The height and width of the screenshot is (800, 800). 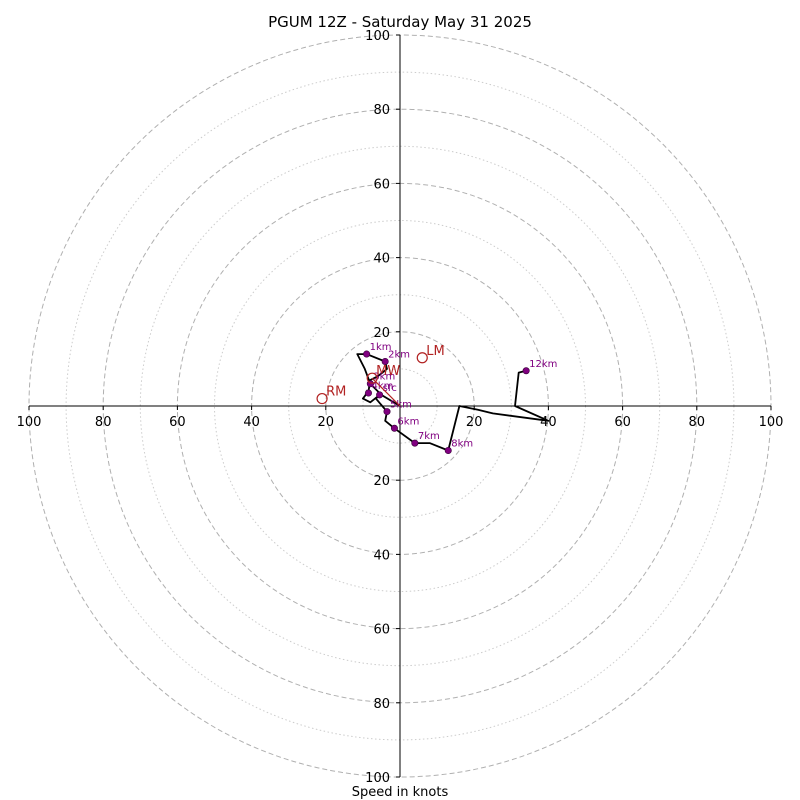 I want to click on height-label-1km: 1km, so click(x=381, y=347).